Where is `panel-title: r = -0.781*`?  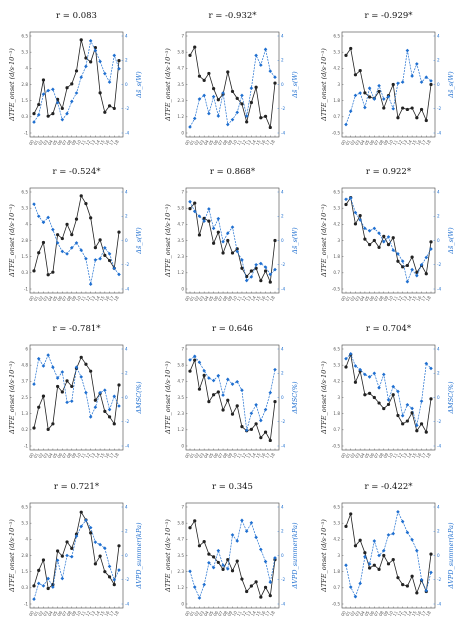 panel-title: r = -0.781* is located at coordinates (76, 329).